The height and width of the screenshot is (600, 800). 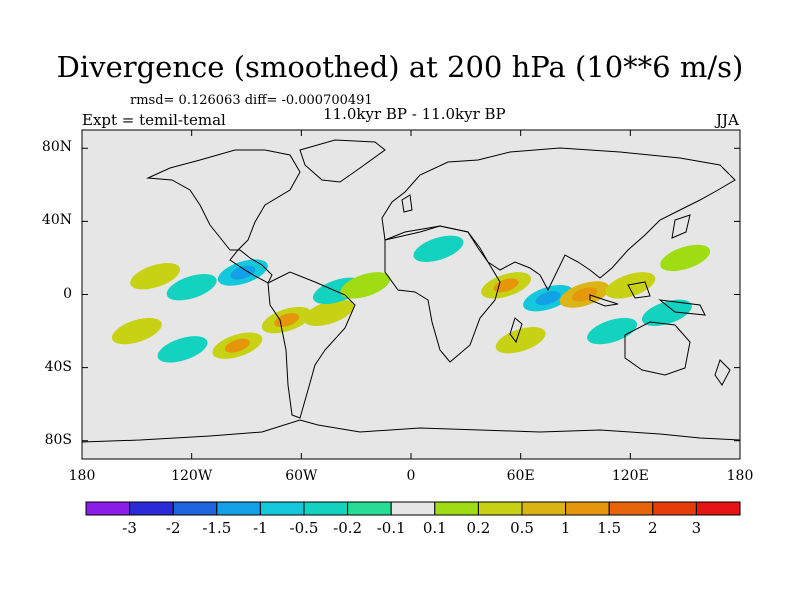 I want to click on period-label: 11.0kyr BP - 11.0kyr BP, so click(x=414, y=114).